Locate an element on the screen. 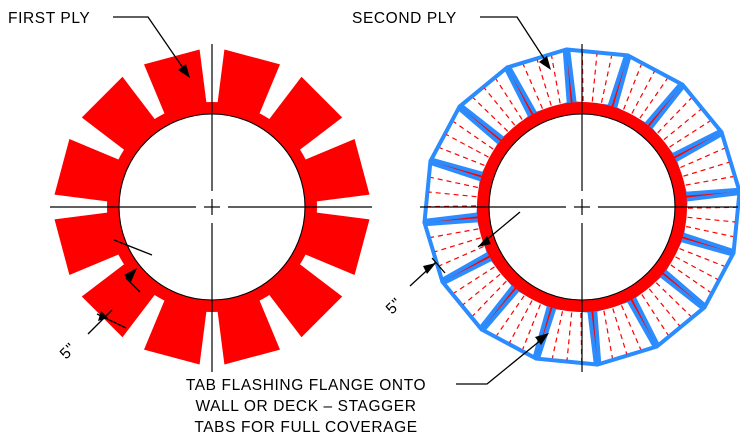 This screenshot has height=440, width=740. second-ply-label: SECOND PLY is located at coordinates (404, 18).